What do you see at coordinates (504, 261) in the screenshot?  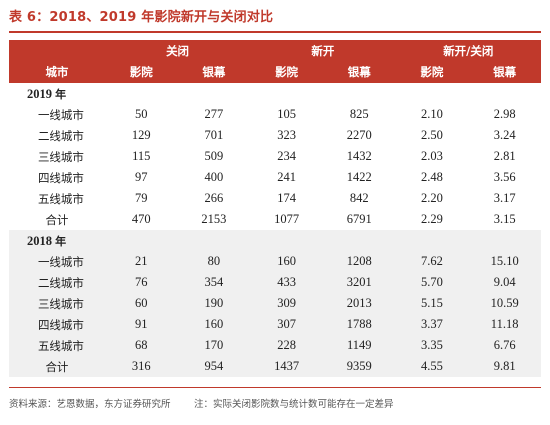 I see `value-cell: 15.10` at bounding box center [504, 261].